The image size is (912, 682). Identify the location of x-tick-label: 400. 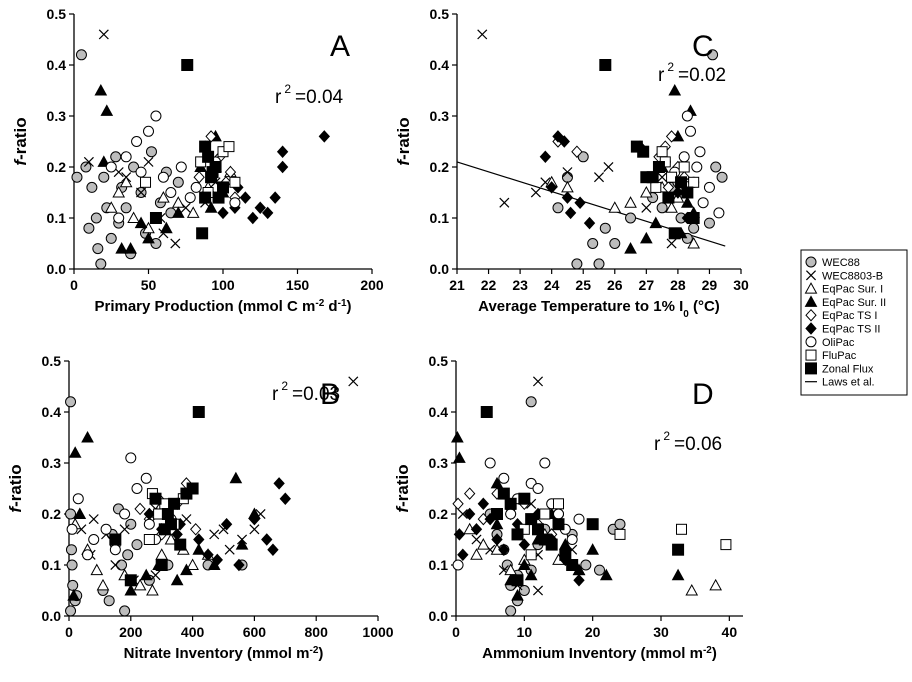
(193, 632).